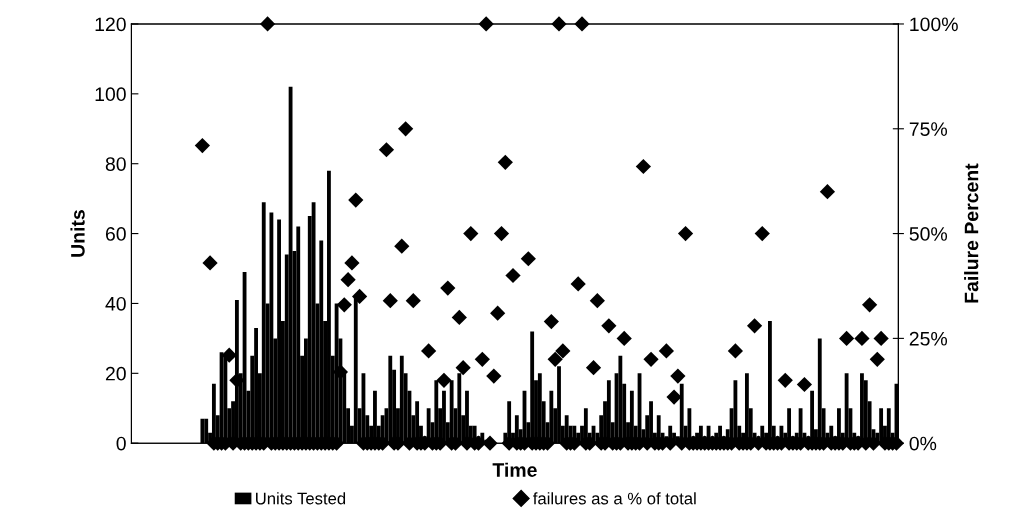 The width and height of the screenshot is (1035, 510). Describe the element at coordinates (928, 129) in the screenshot. I see `y2-tick-label: 75%` at that location.